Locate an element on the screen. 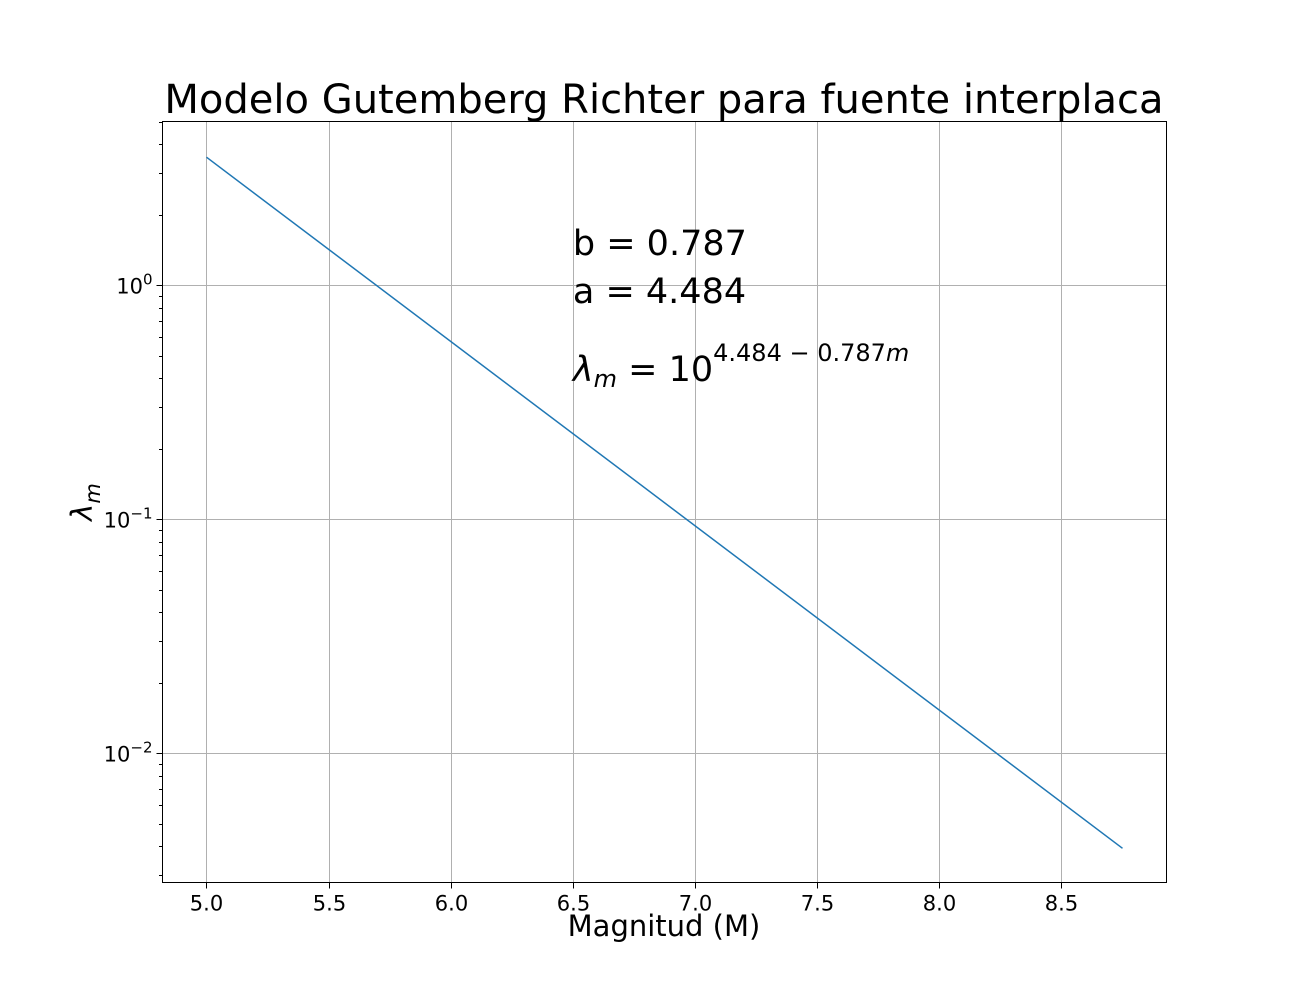  x-tick-label: 5.0 is located at coordinates (206, 904).